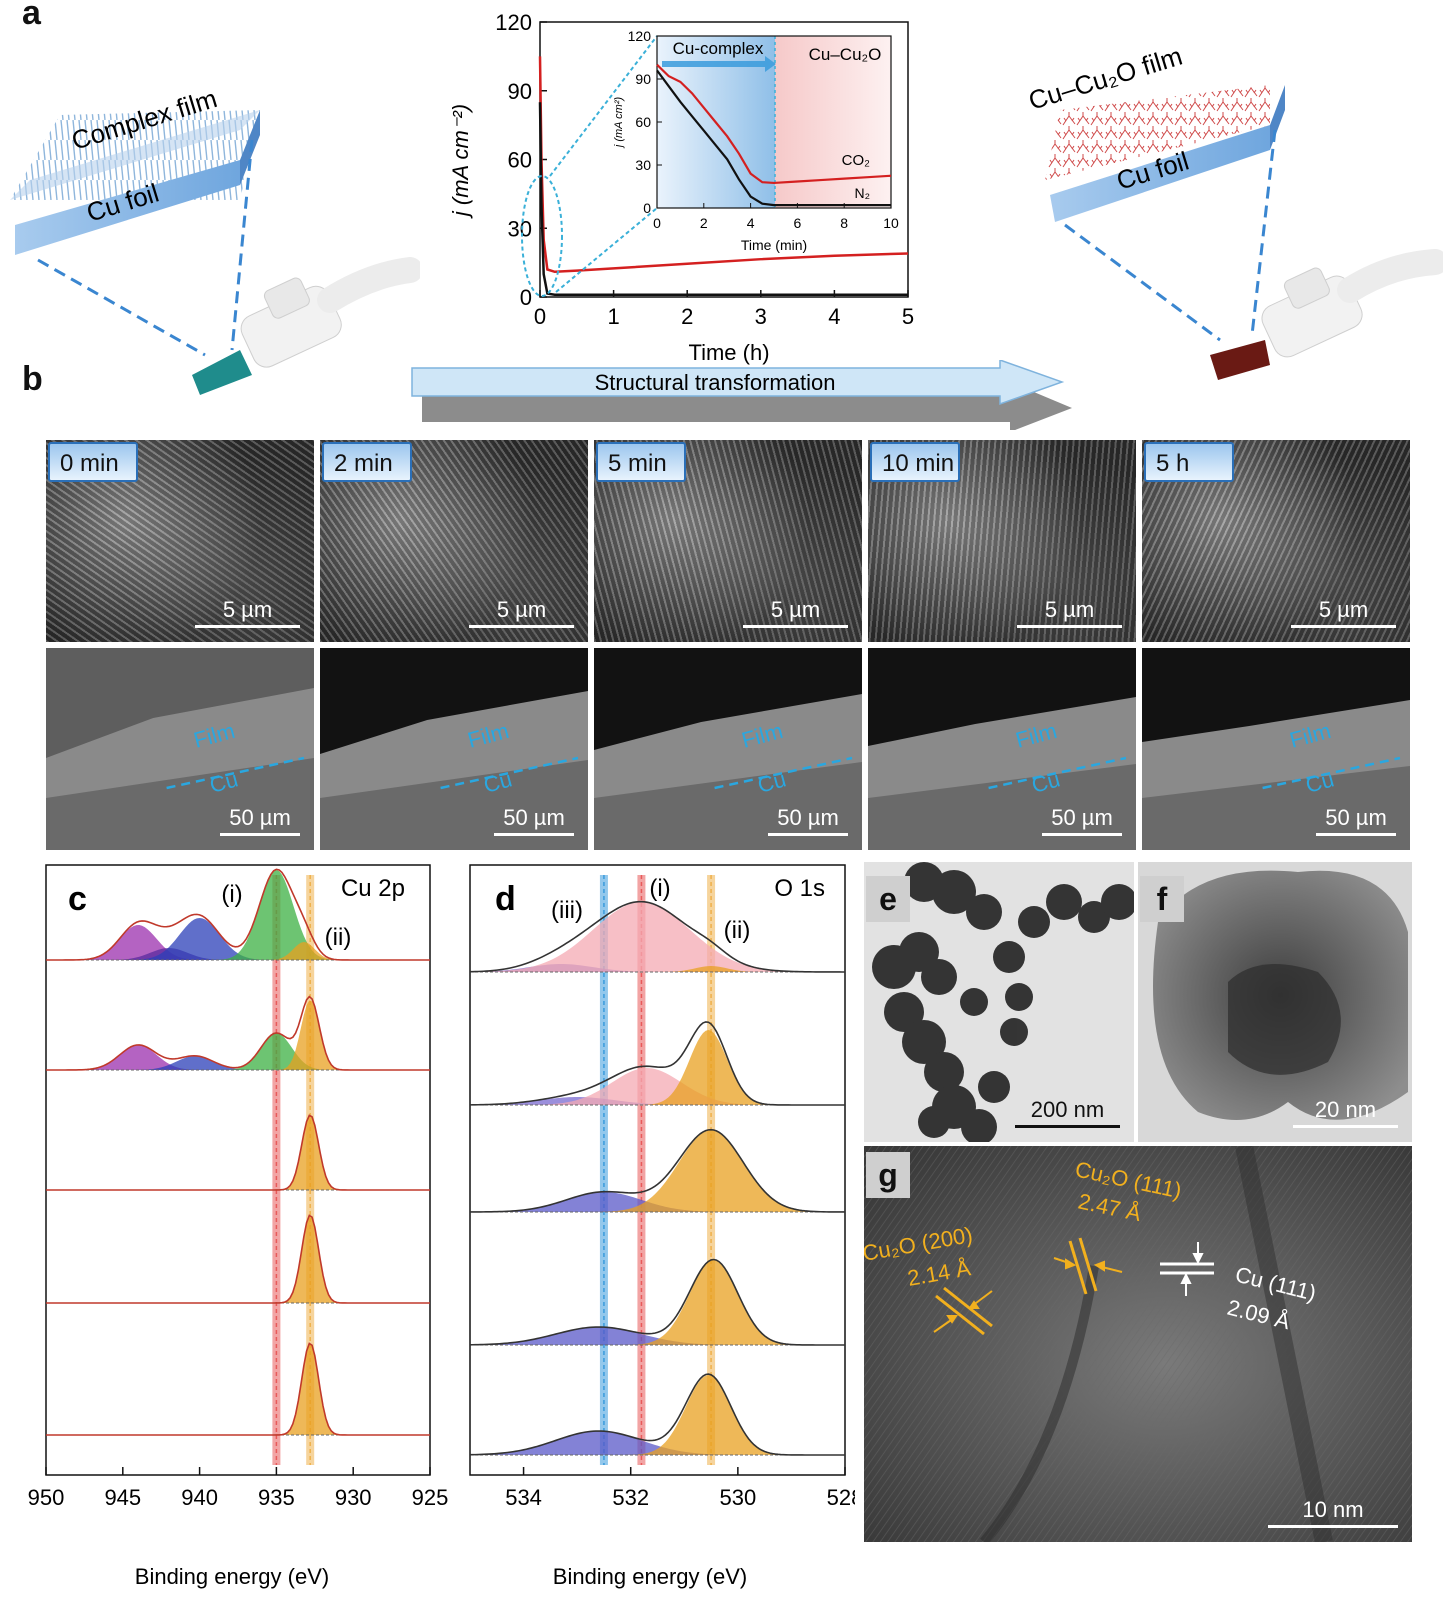 Image resolution: width=1443 pixels, height=1600 pixels. What do you see at coordinates (715, 382) in the screenshot?
I see `transformation-label: Structural transformation` at bounding box center [715, 382].